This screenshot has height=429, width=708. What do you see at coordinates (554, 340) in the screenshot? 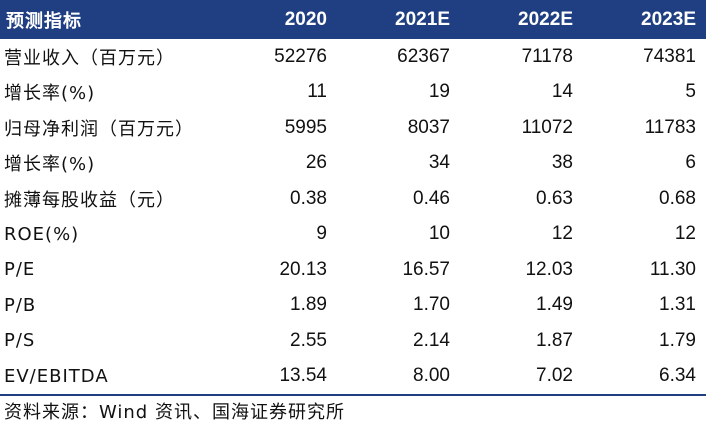
I see `cell-2022e: 1.87` at bounding box center [554, 340].